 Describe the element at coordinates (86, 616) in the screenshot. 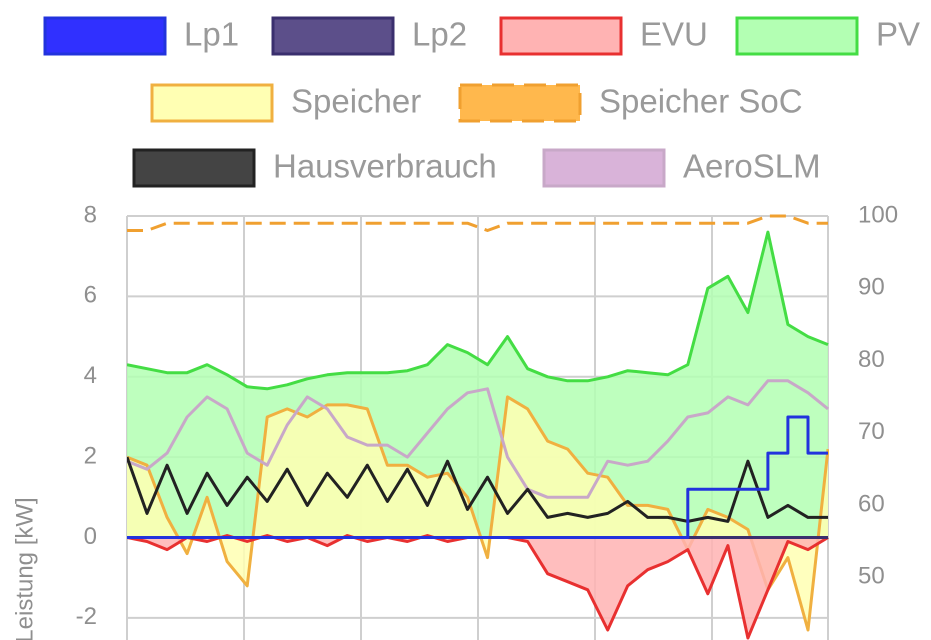

I see `y-tick-label: -2` at that location.